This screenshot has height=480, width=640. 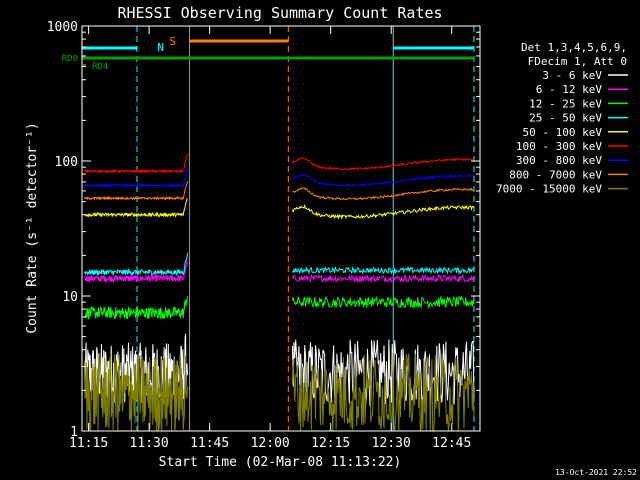 I want to click on legend-label: 7000 - 15000 keV, so click(x=549, y=189).